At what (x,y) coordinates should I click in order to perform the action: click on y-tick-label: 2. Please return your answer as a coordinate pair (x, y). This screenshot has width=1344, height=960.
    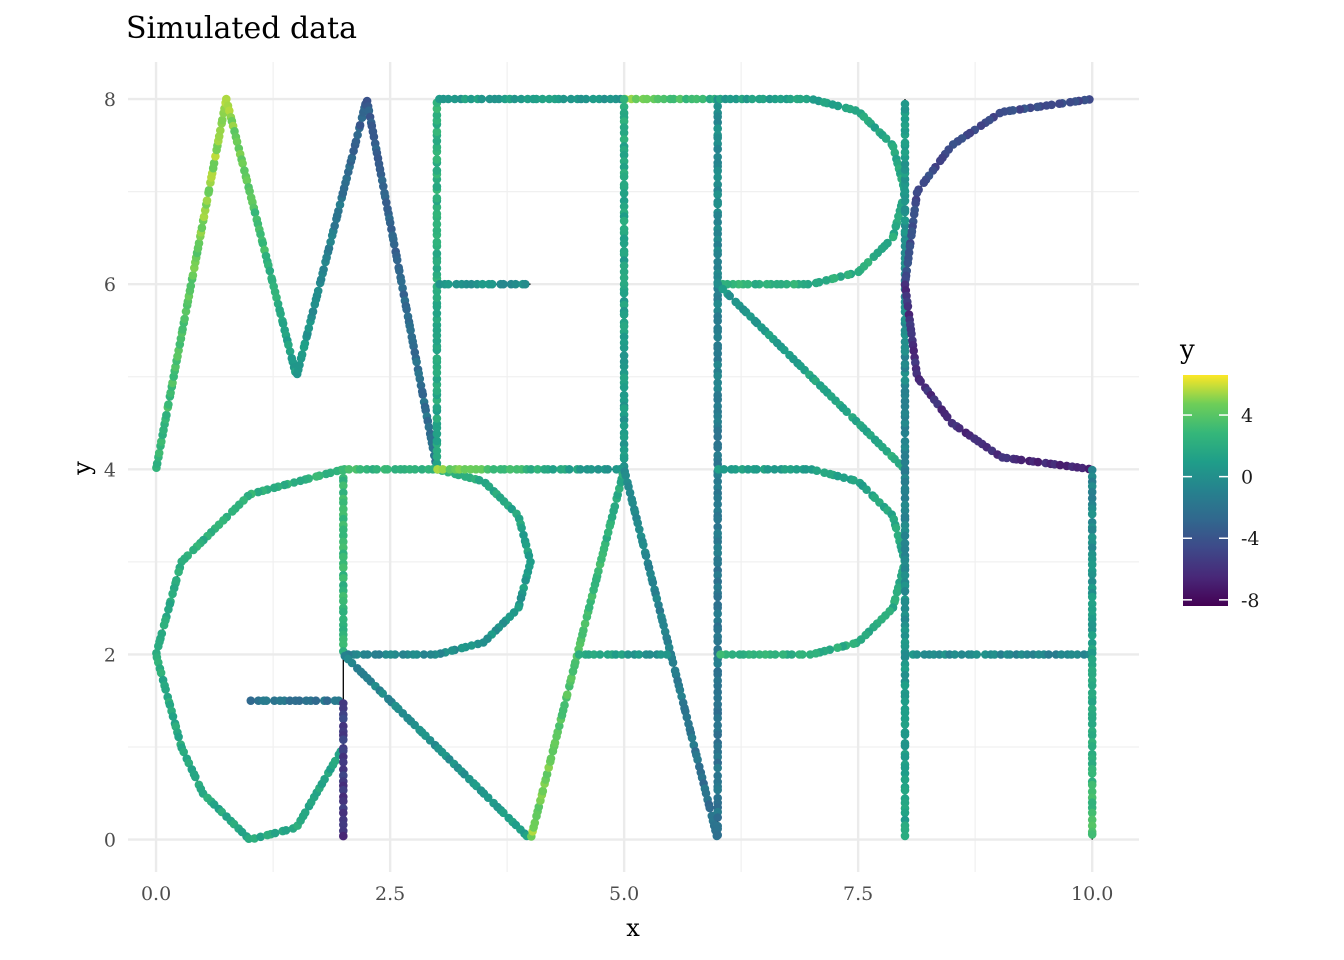
    Looking at the image, I should click on (110, 655).